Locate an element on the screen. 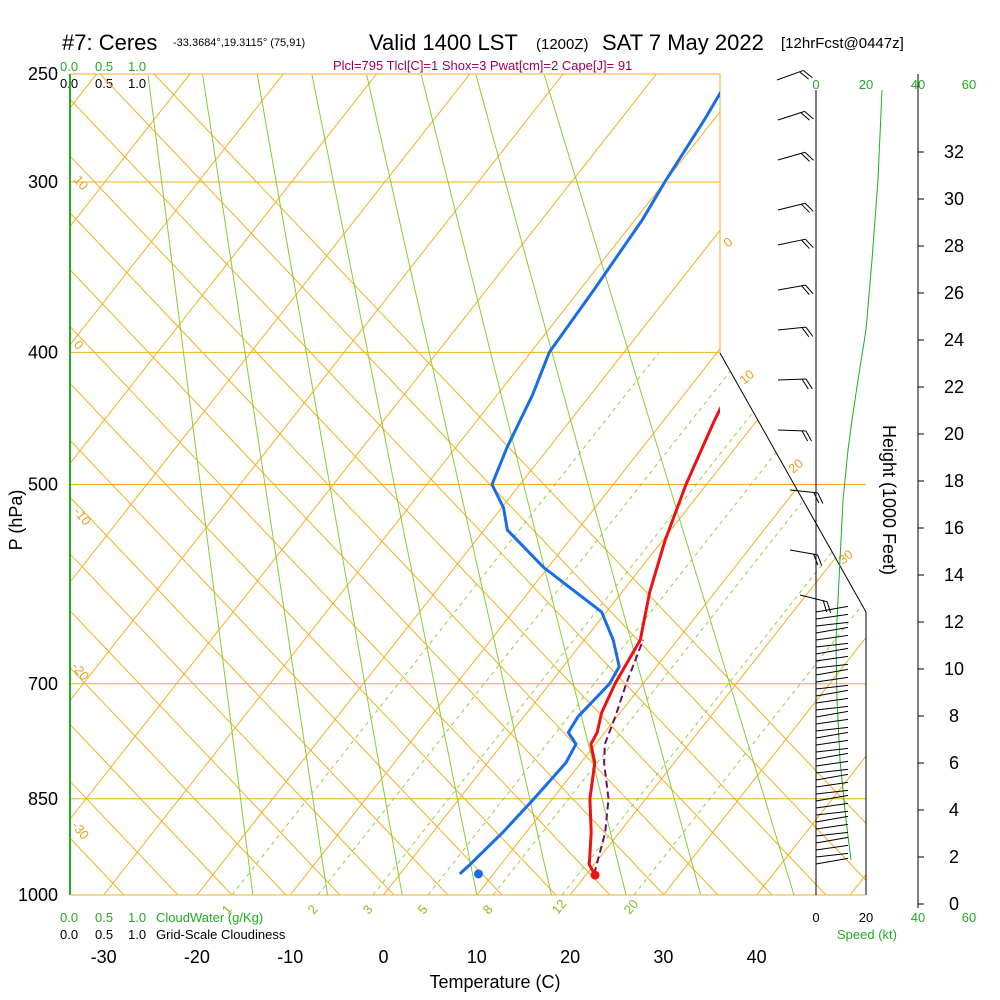  cloud-bottom-black-2: 1.0 is located at coordinates (137, 934).